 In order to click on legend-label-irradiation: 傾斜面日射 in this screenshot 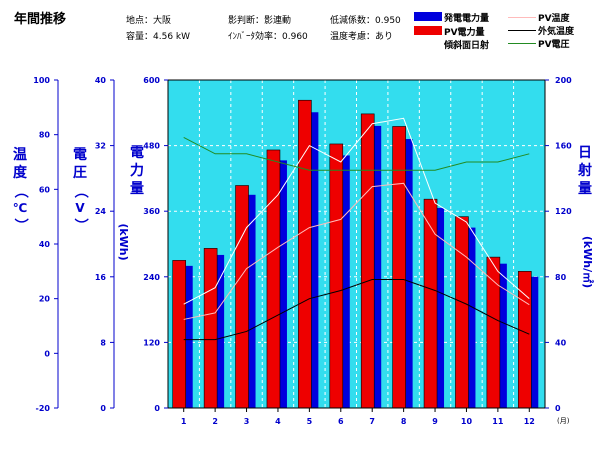, I will do `click(467, 46)`.